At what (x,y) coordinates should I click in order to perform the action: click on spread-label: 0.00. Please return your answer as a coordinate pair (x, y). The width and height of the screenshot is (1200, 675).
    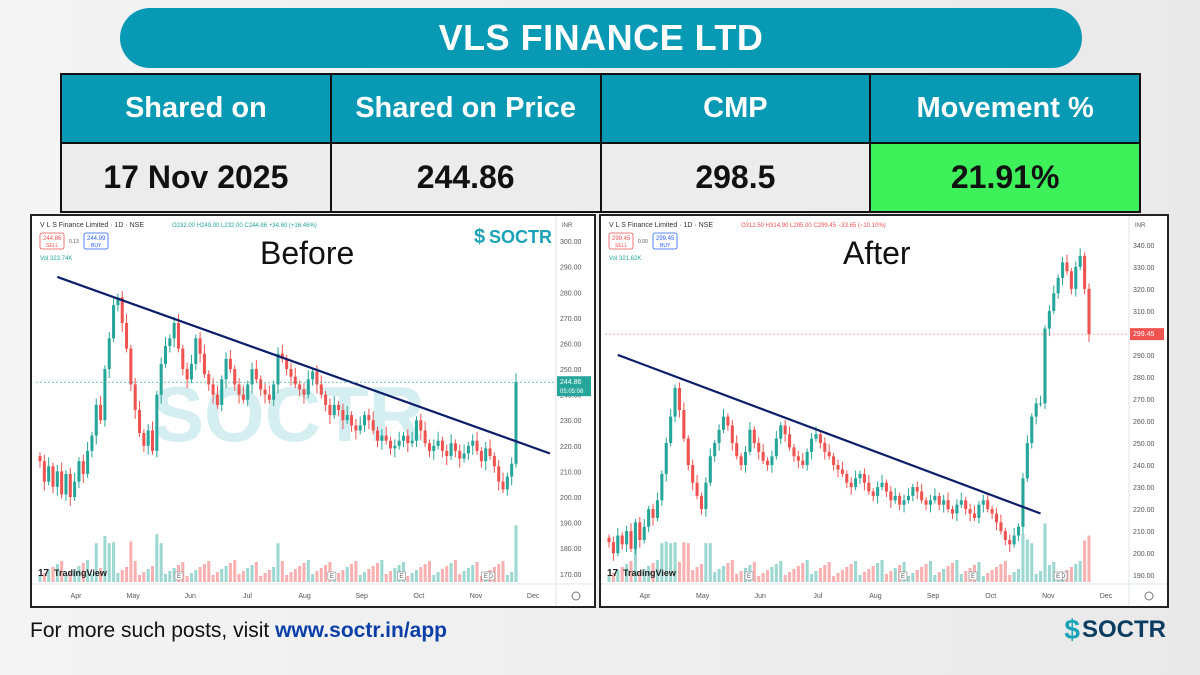
    Looking at the image, I should click on (643, 242).